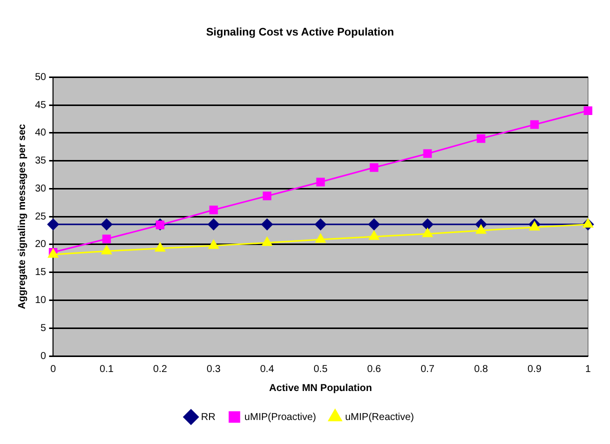 Image resolution: width=610 pixels, height=444 pixels. What do you see at coordinates (320, 388) in the screenshot?
I see `x-axis-title: Active MN Population` at bounding box center [320, 388].